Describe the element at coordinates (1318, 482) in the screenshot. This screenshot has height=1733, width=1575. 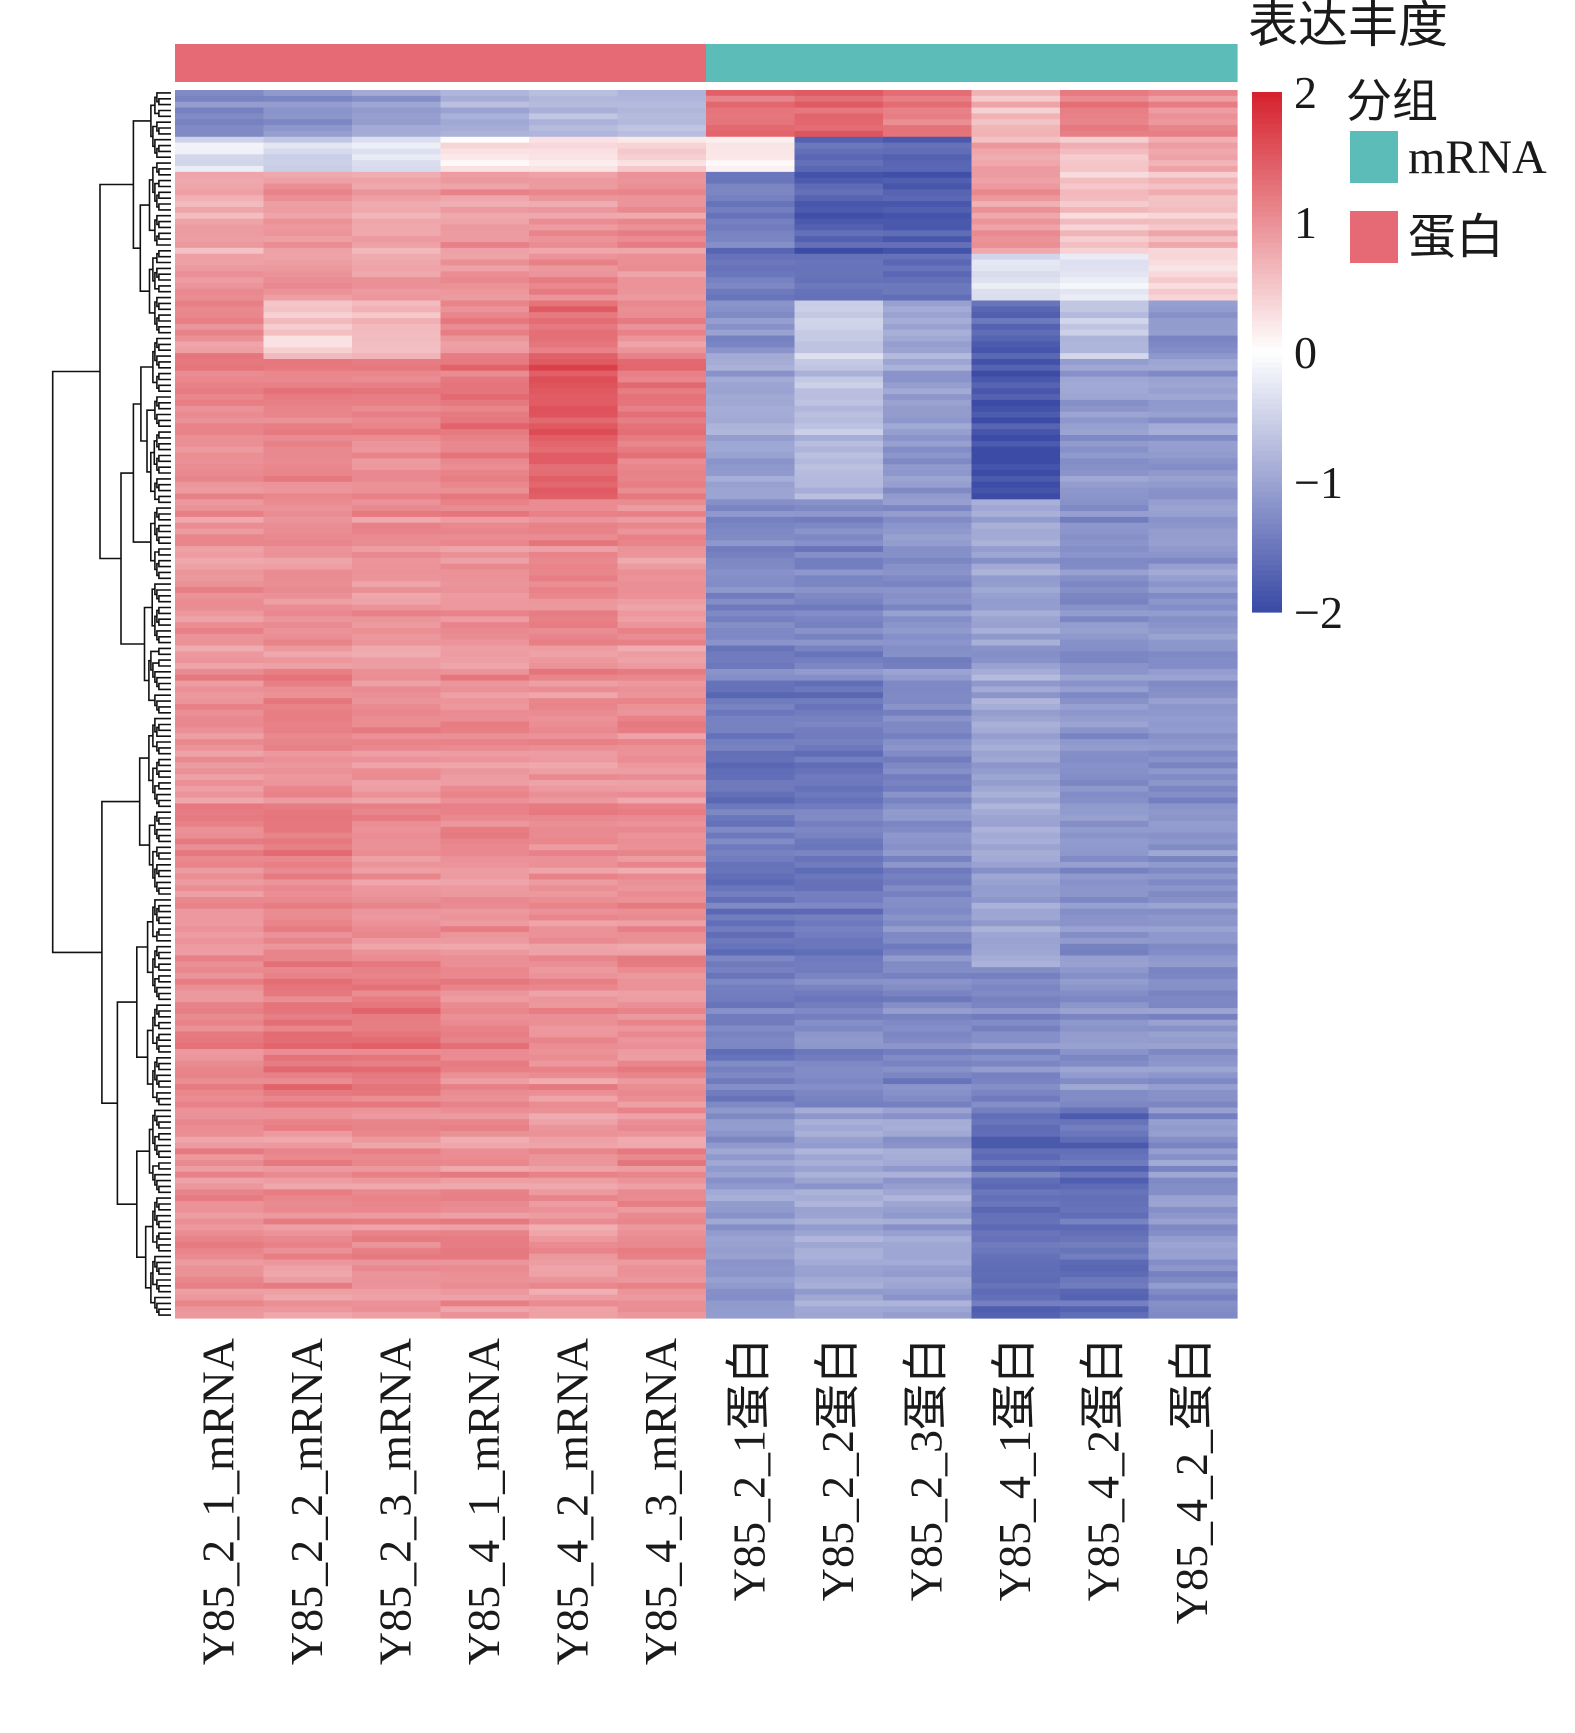
I see `colorbar-tick-label: −1` at that location.